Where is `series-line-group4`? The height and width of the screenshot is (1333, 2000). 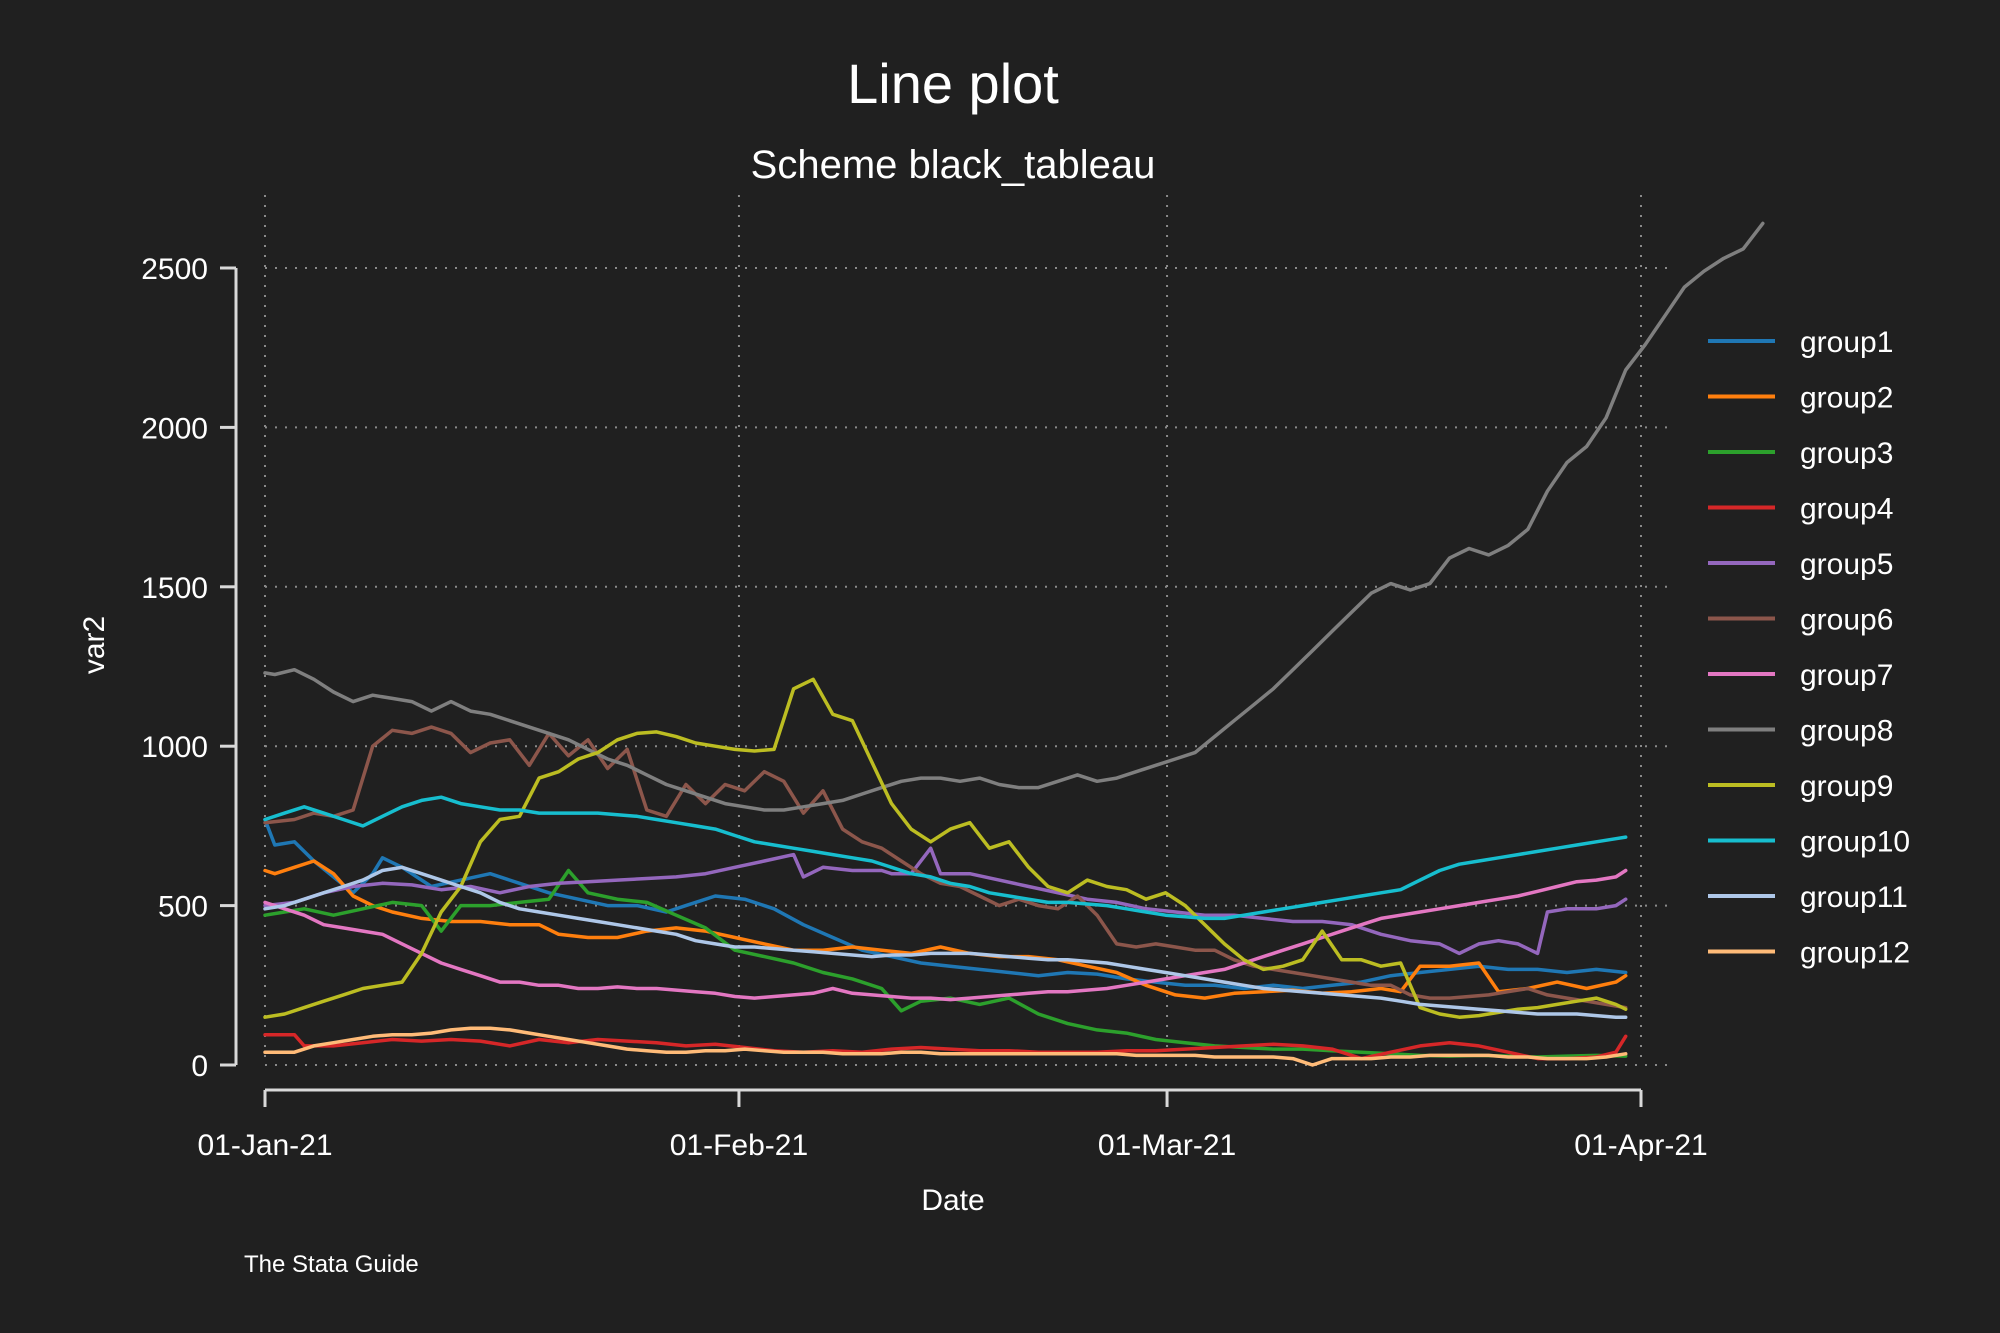 series-line-group4 is located at coordinates (945, 1046).